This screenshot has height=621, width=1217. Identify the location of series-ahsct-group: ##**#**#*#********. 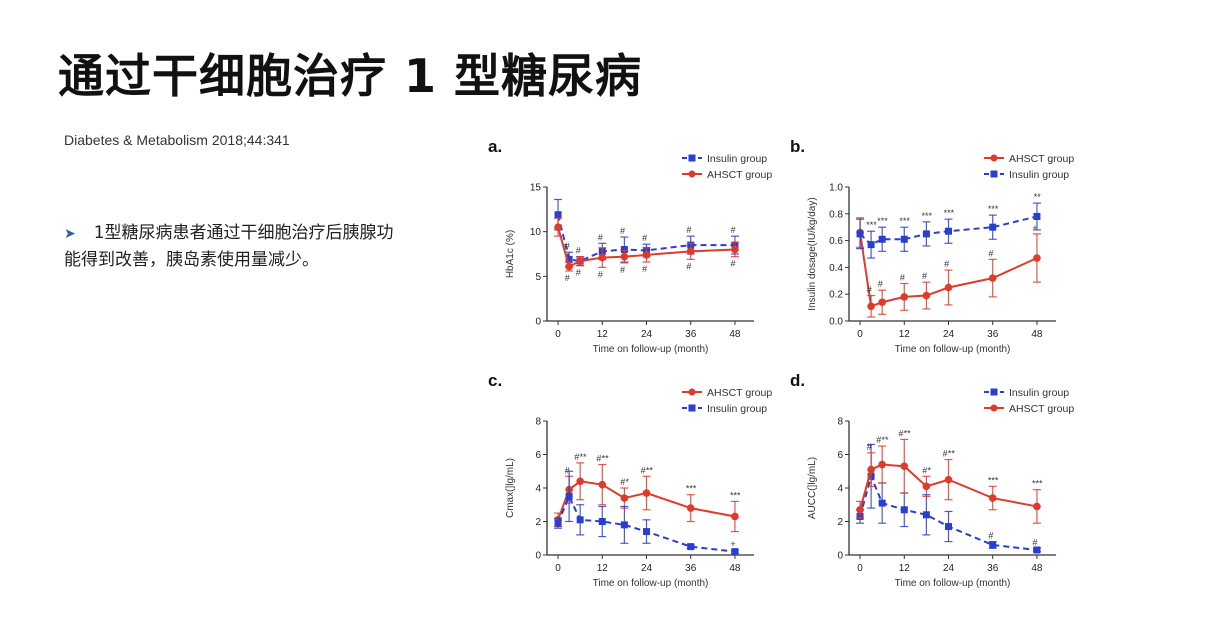
(647, 492).